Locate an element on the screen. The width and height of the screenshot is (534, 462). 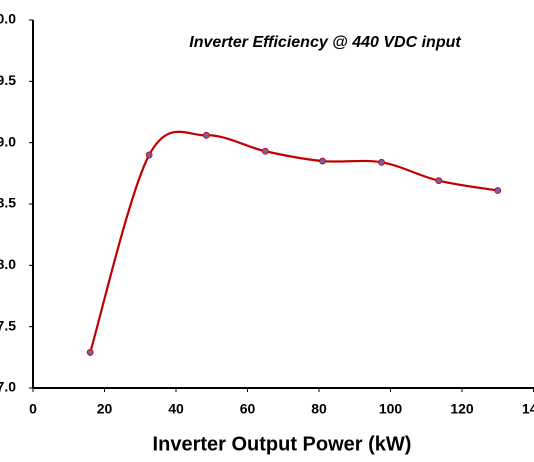
x-axis-title: Inverter Output Power (kW) is located at coordinates (282, 444).